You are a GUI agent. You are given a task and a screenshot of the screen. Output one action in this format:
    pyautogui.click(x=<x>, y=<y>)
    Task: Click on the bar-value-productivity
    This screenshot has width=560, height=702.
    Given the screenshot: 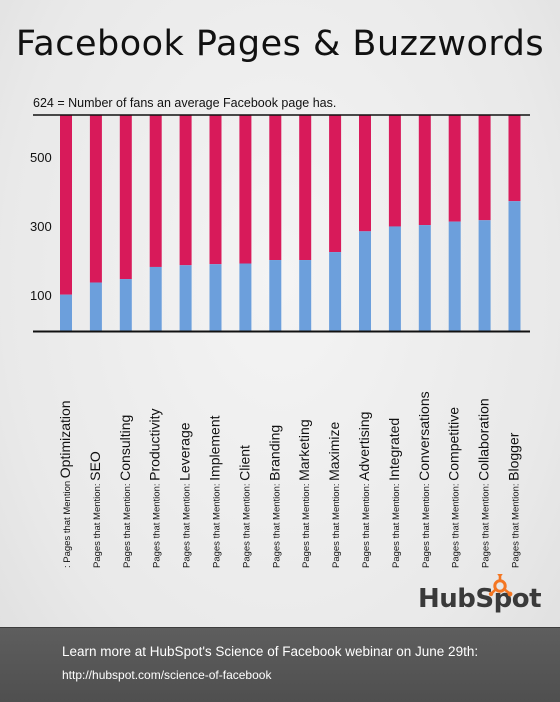 What is the action you would take?
    pyautogui.click(x=155, y=298)
    